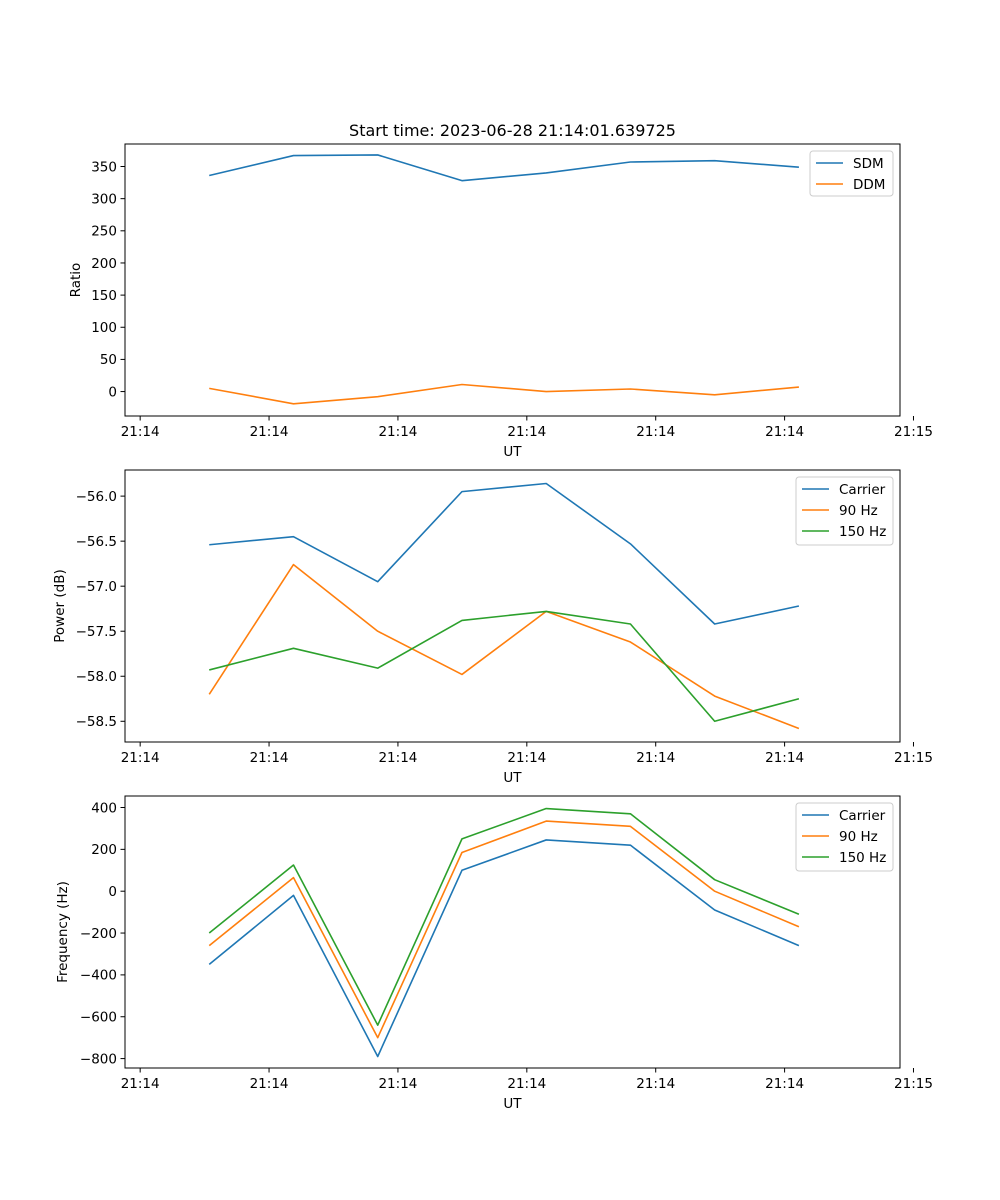 The height and width of the screenshot is (1200, 1000). I want to click on y-tick-label: −56.0, so click(96, 497).